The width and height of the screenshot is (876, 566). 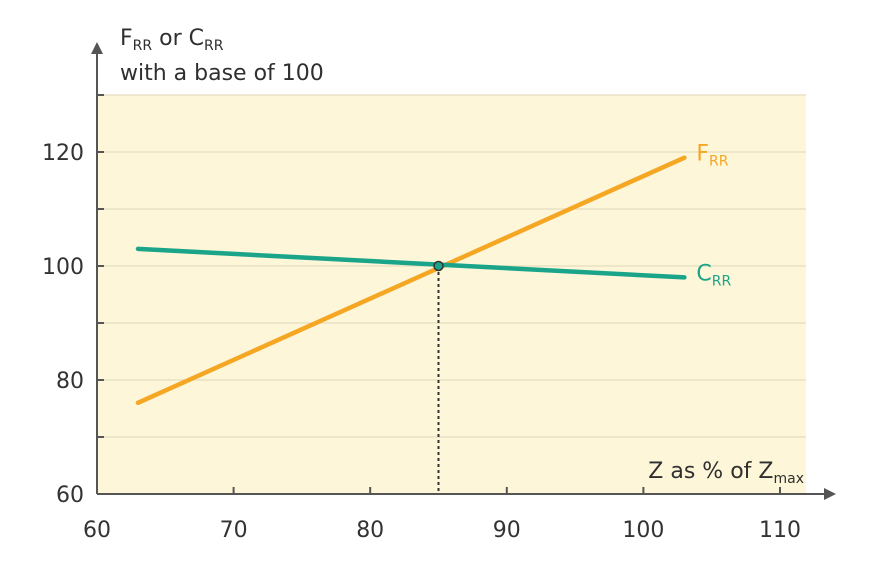 I want to click on x-tick-label: 90, so click(x=507, y=530).